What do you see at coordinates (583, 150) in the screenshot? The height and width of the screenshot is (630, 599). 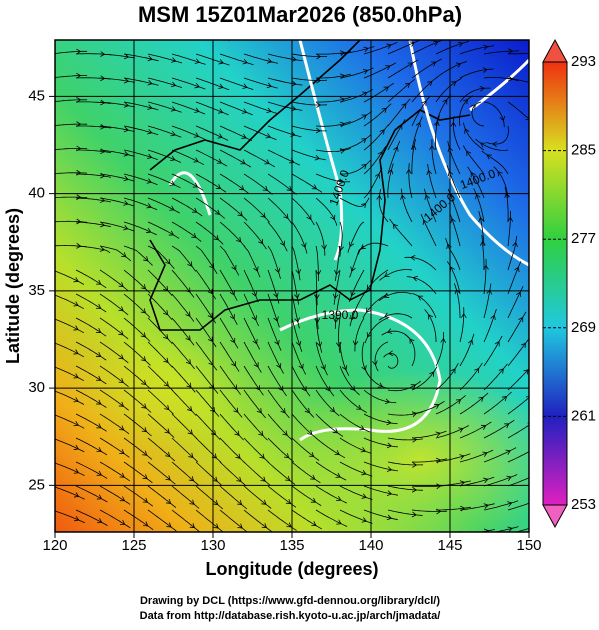 I see `colorbar-tick-label: 285` at bounding box center [583, 150].